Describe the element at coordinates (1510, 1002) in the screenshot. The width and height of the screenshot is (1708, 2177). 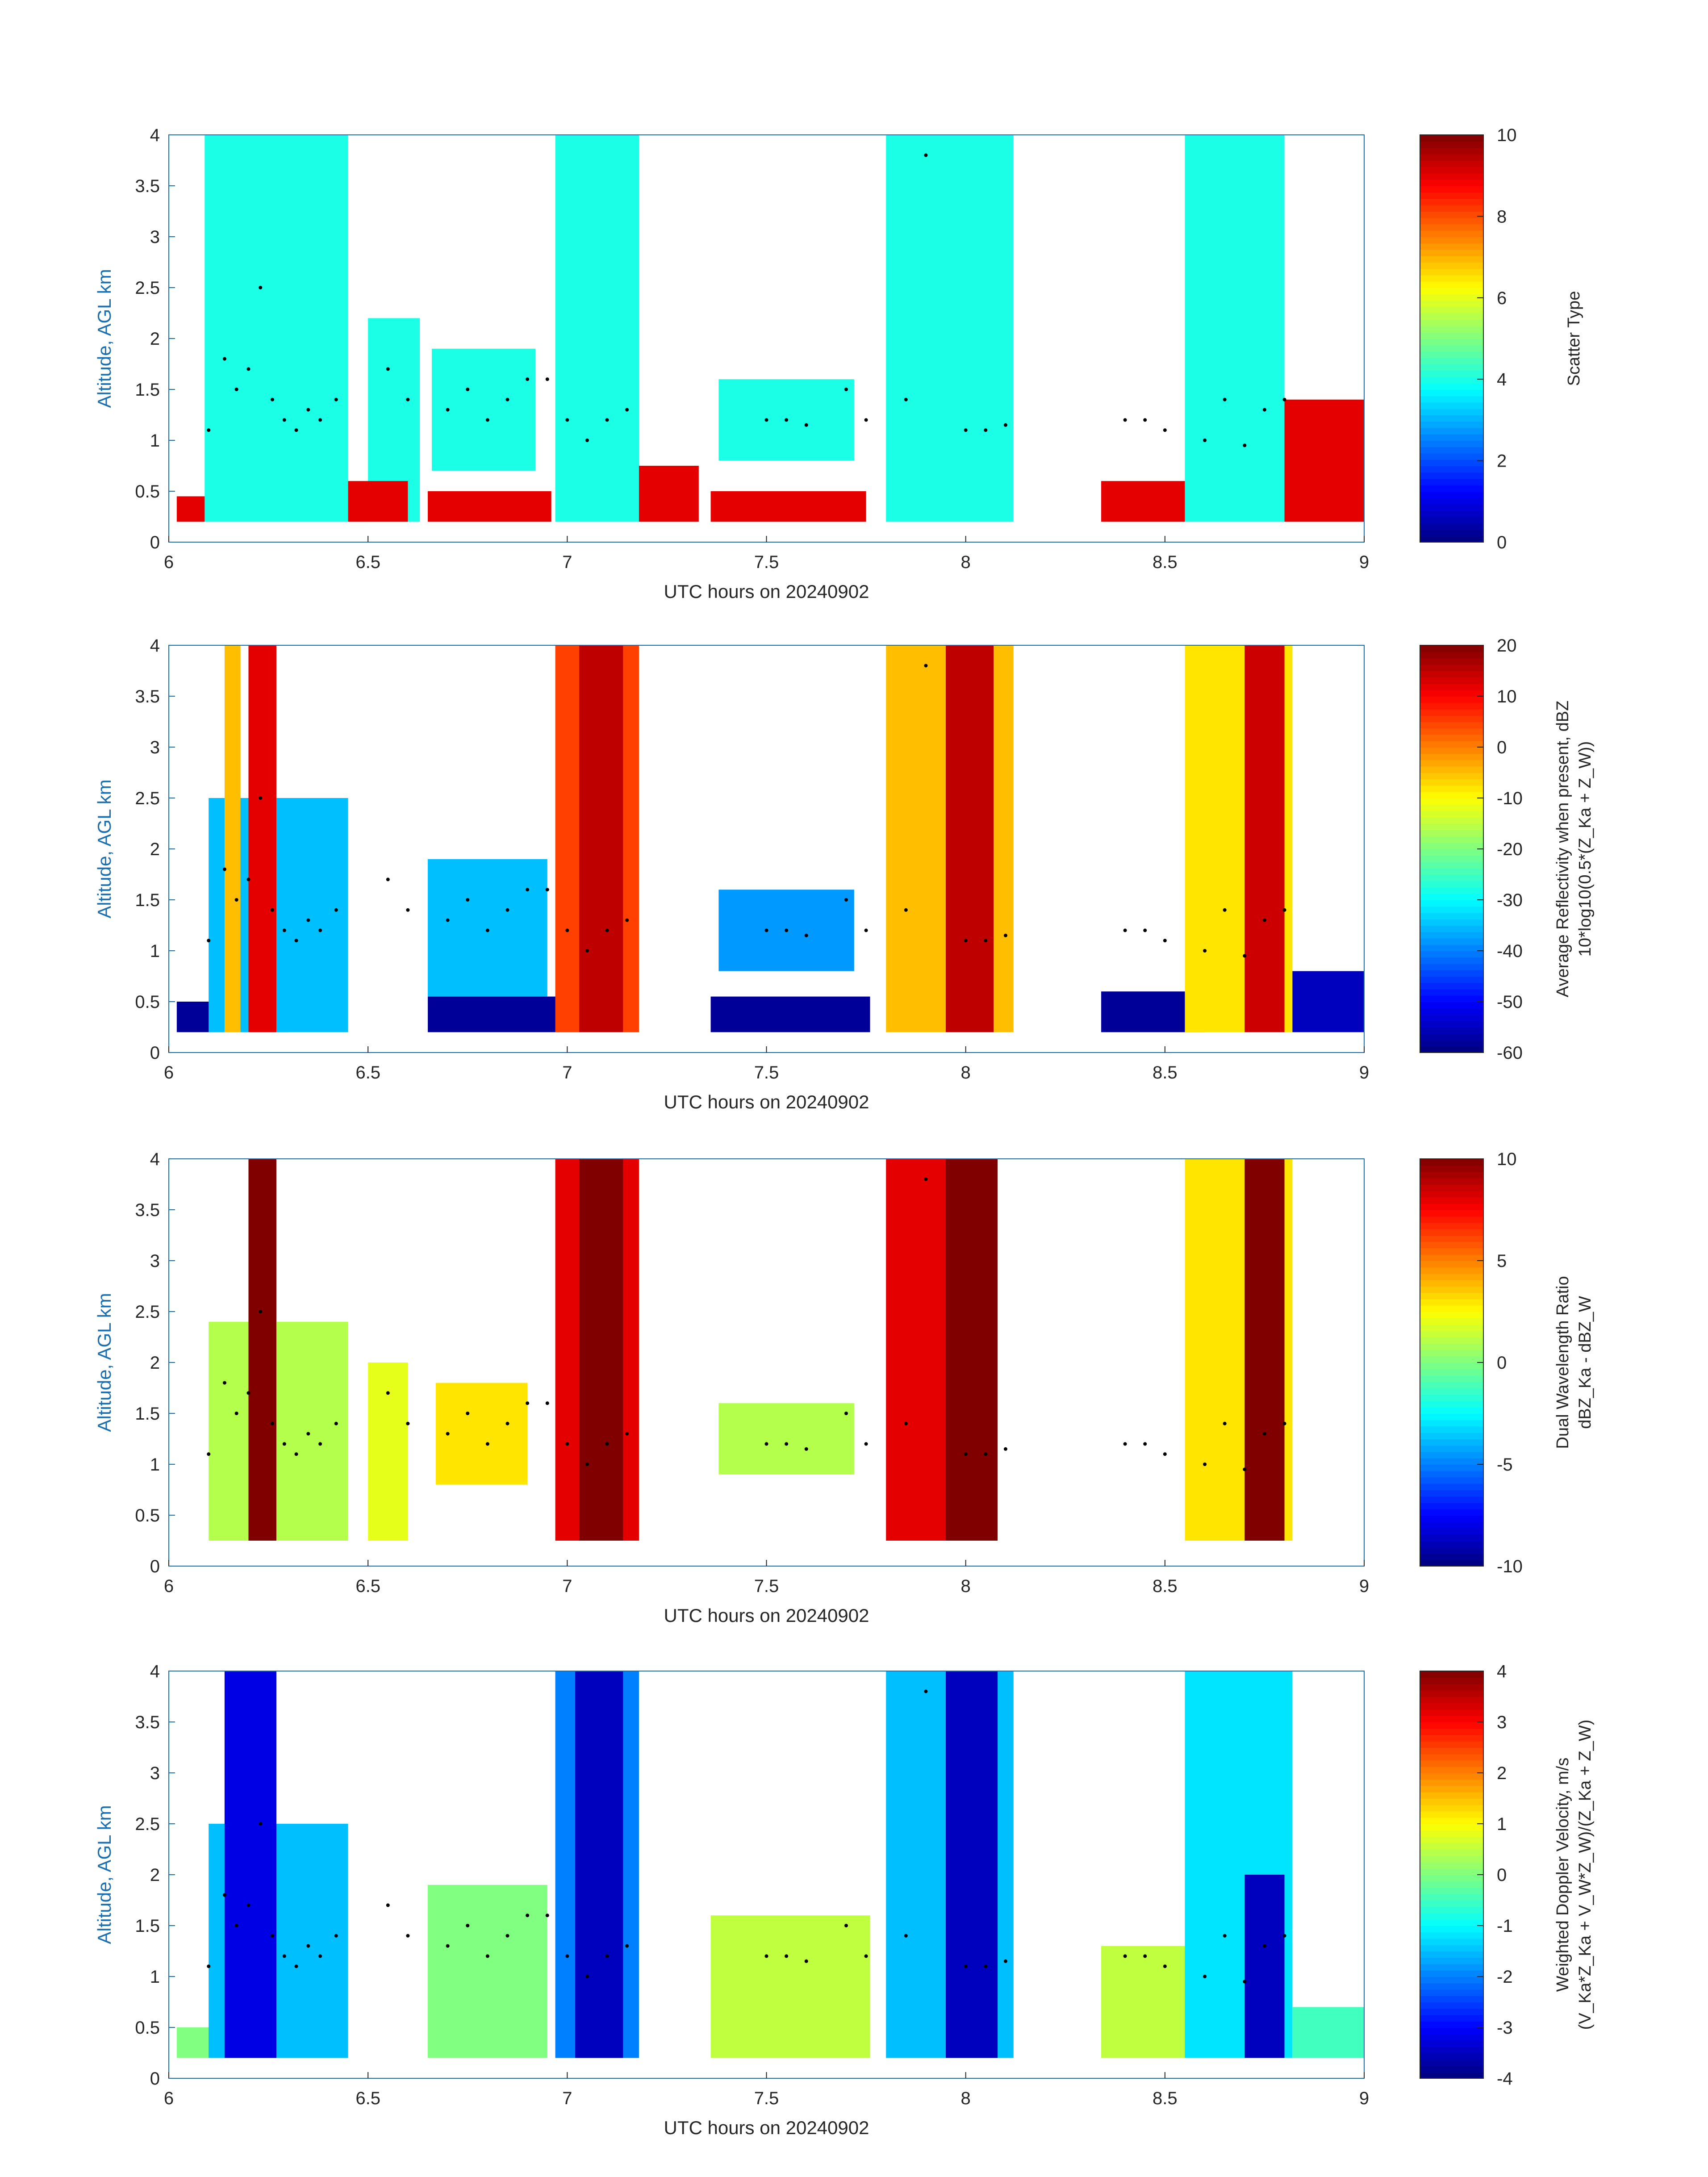
I see `colorbar-tick-label: -50` at that location.